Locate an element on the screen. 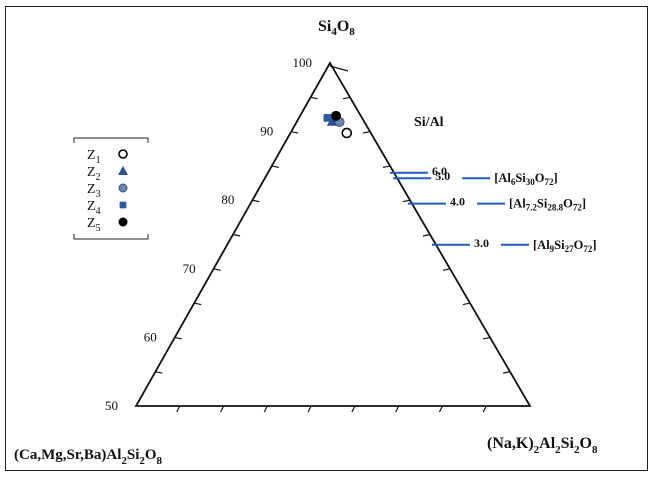 Image resolution: width=655 pixels, height=477 pixels. legend-label: Z2 is located at coordinates (94, 174).